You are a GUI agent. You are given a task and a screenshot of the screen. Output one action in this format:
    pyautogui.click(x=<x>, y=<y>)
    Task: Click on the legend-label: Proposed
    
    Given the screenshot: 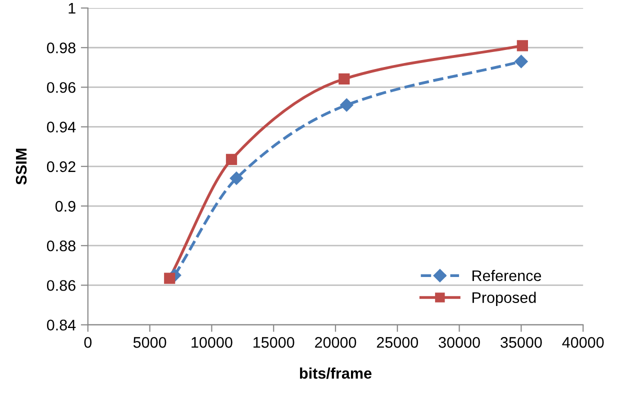 What is the action you would take?
    pyautogui.click(x=504, y=299)
    